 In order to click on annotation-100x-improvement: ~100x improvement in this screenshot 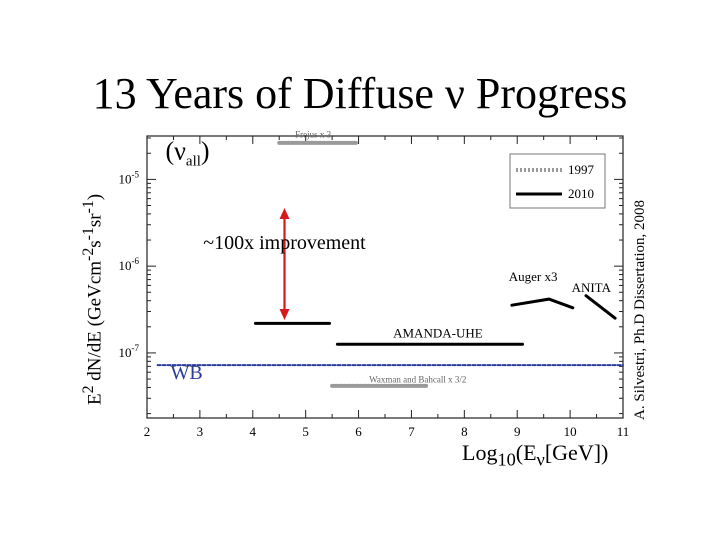, I will do `click(284, 243)`.